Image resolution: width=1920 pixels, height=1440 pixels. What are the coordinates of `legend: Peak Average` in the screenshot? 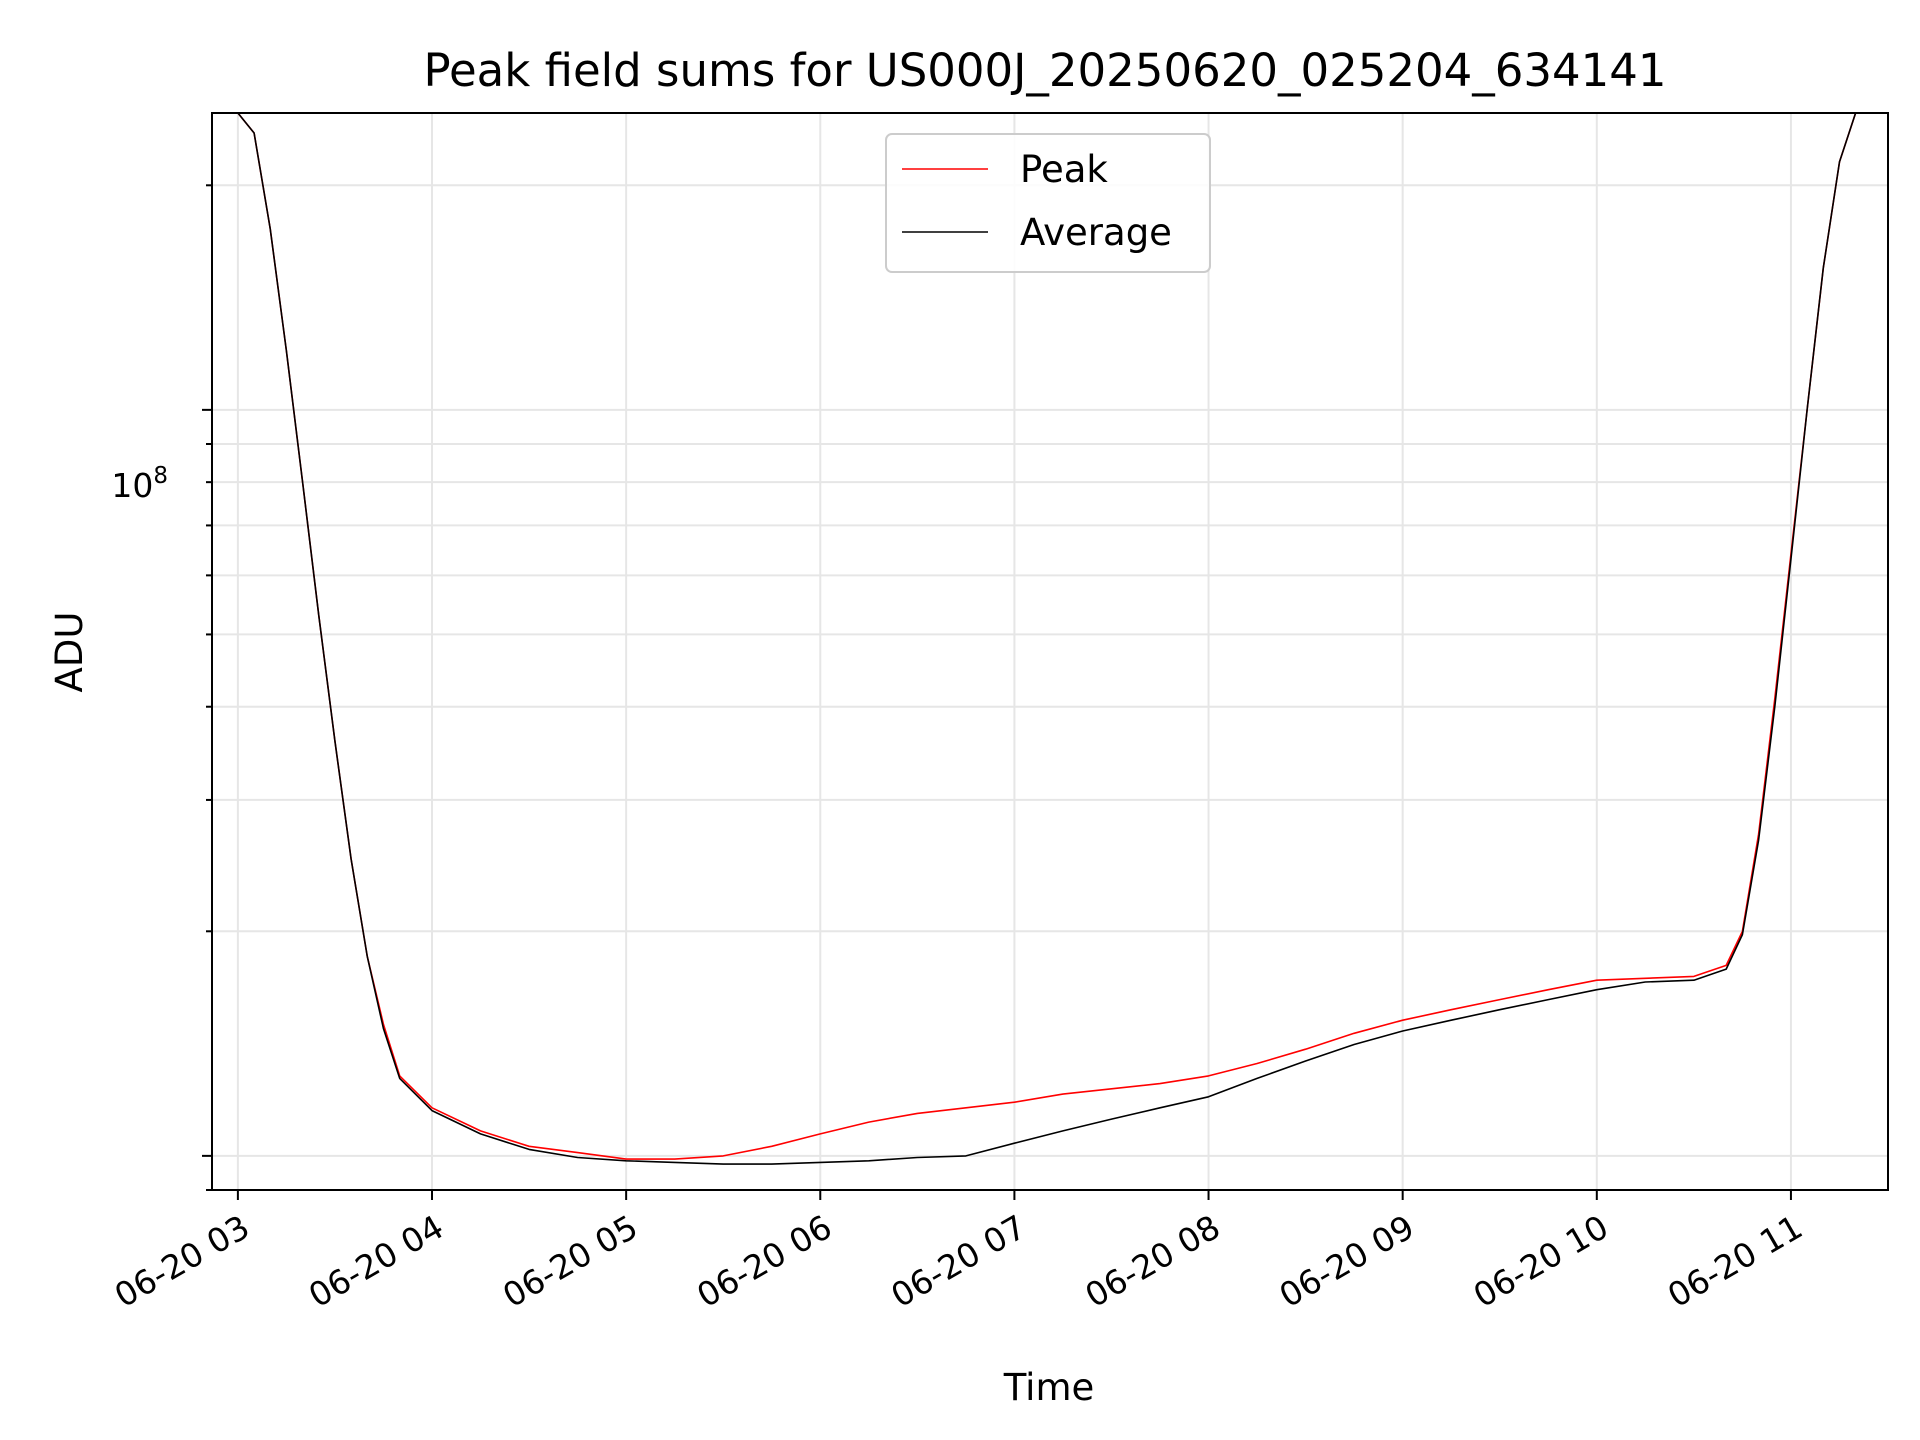 It's located at (1048, 203).